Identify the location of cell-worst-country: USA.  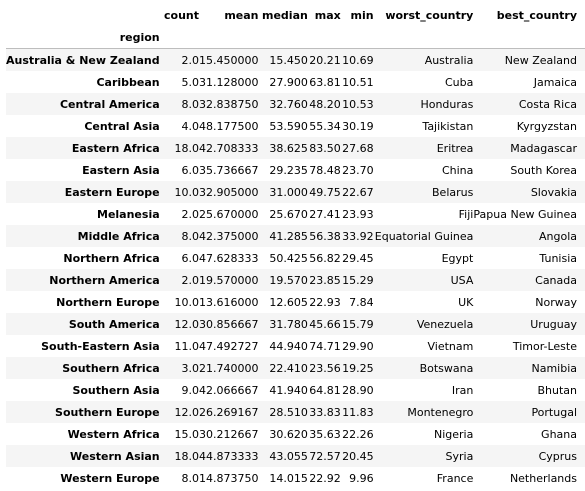
(462, 280).